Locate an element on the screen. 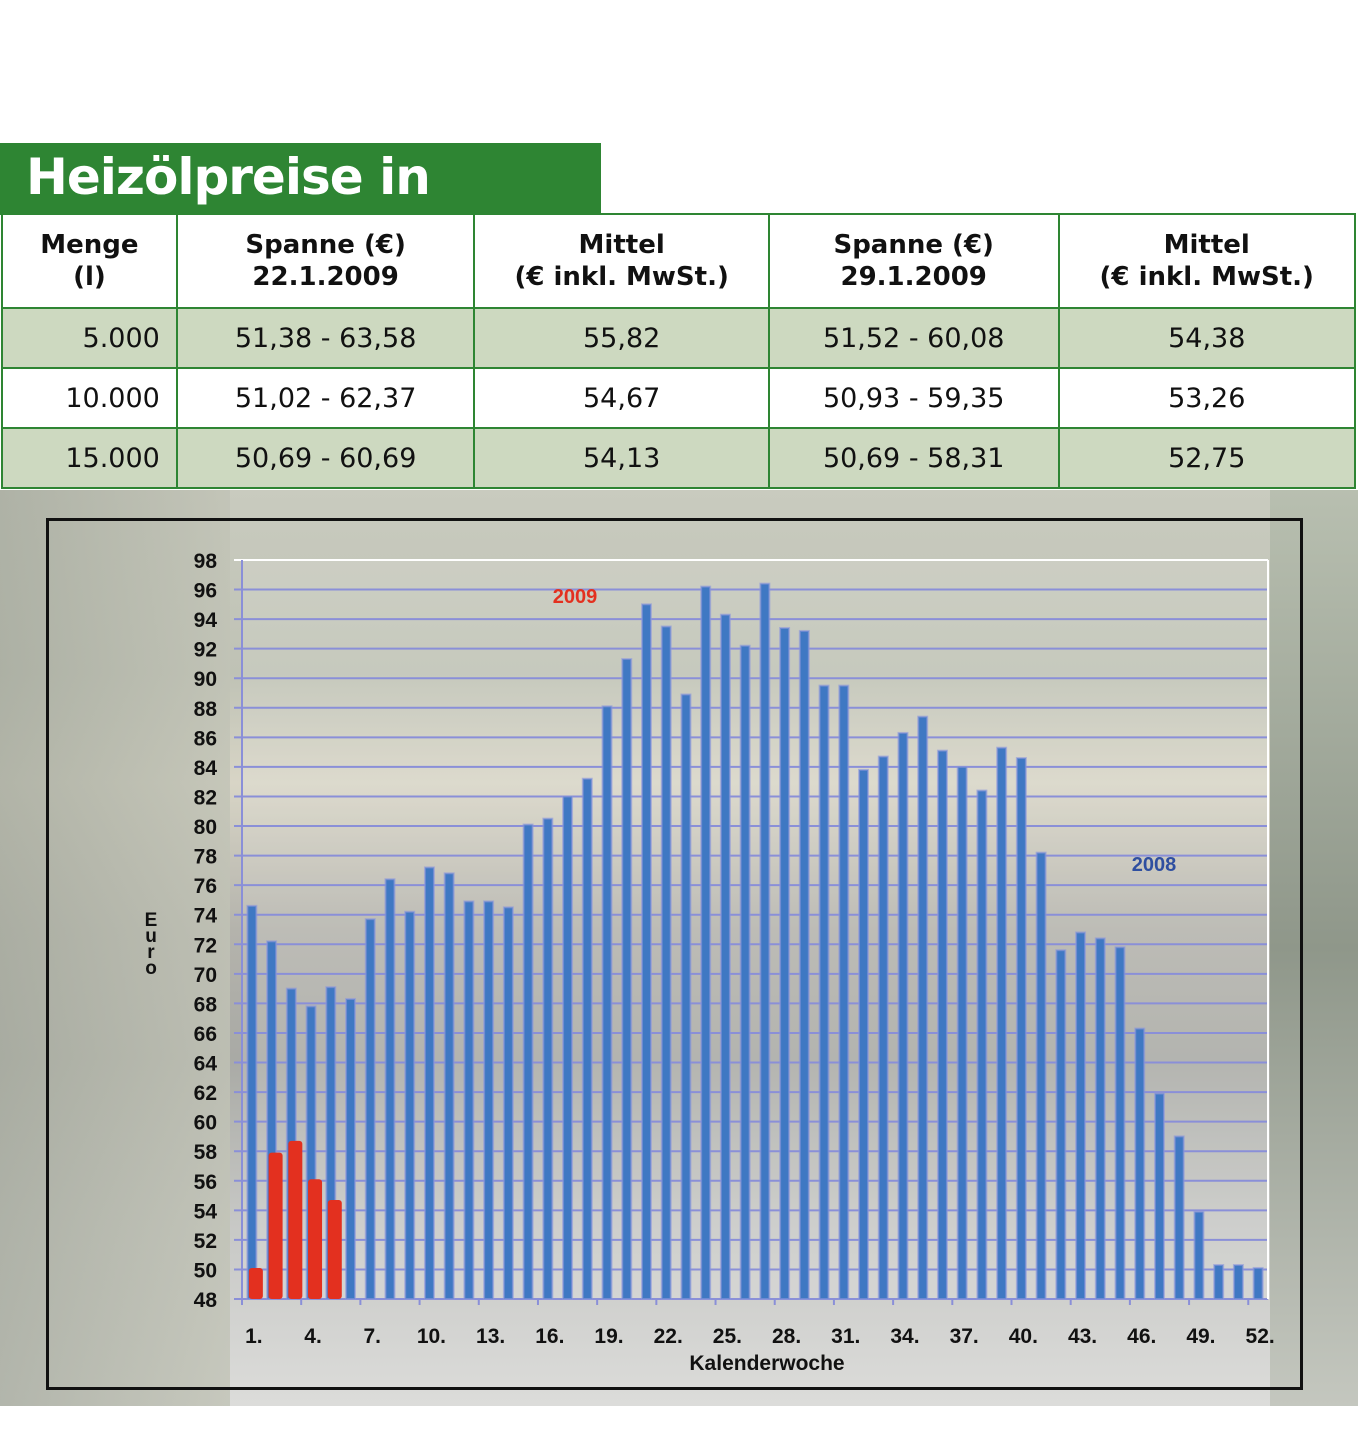 This screenshot has width=1358, height=1441. annotation-2008: 2008 is located at coordinates (1154, 865).